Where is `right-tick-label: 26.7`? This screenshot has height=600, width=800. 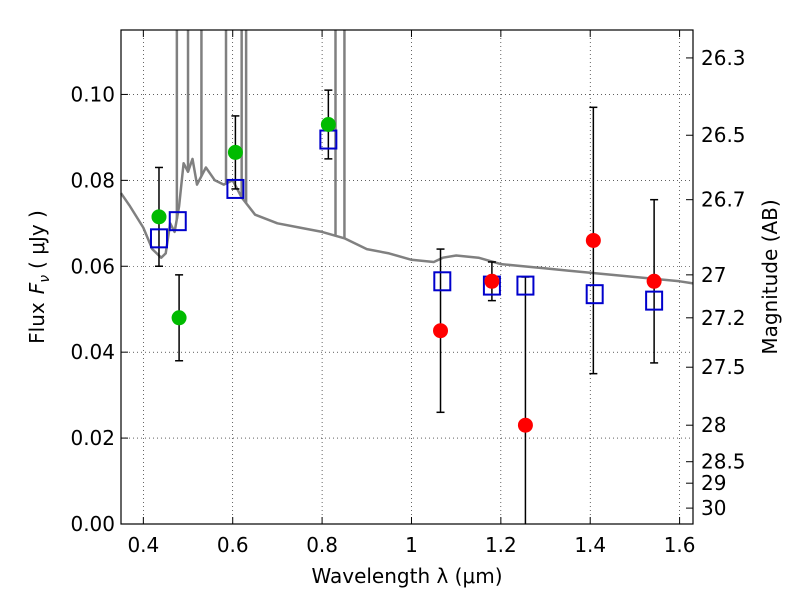
right-tick-label: 26.7 is located at coordinates (723, 200).